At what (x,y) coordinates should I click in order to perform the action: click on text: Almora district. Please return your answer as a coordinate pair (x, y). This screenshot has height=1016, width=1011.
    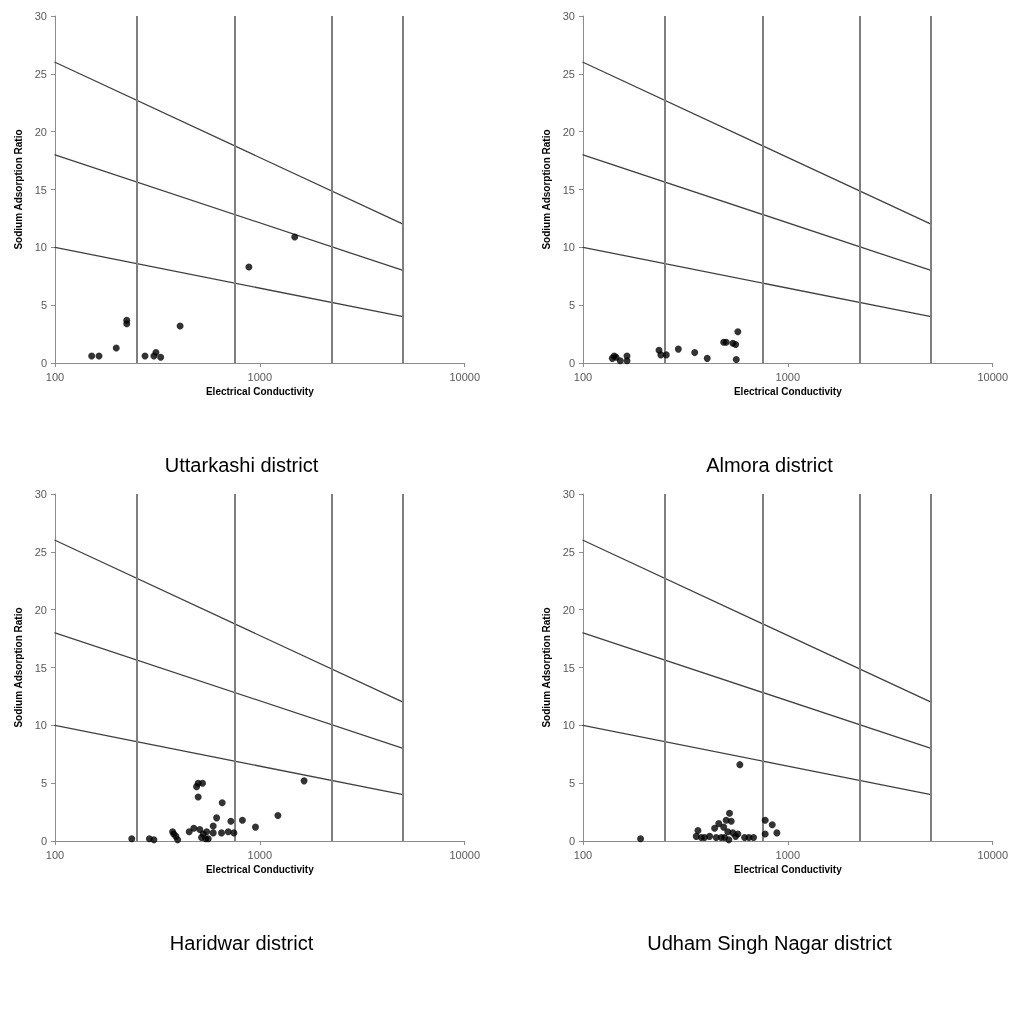
    Looking at the image, I should click on (770, 465).